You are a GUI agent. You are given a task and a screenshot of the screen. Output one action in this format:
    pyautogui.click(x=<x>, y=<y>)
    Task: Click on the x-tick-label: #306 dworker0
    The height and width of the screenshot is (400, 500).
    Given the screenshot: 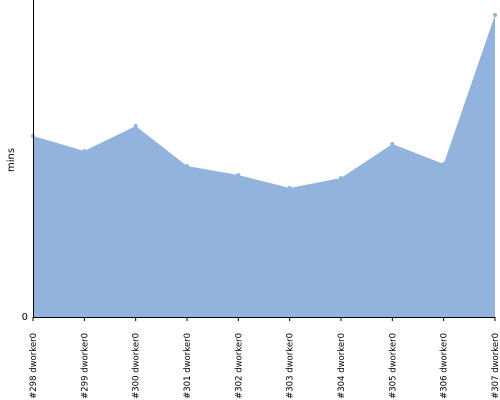 What is the action you would take?
    pyautogui.click(x=445, y=366)
    